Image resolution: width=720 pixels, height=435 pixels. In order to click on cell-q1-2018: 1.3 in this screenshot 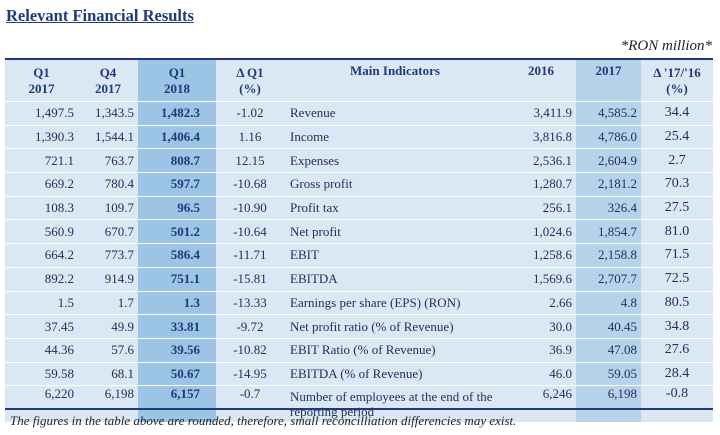, I will do `click(177, 302)`.